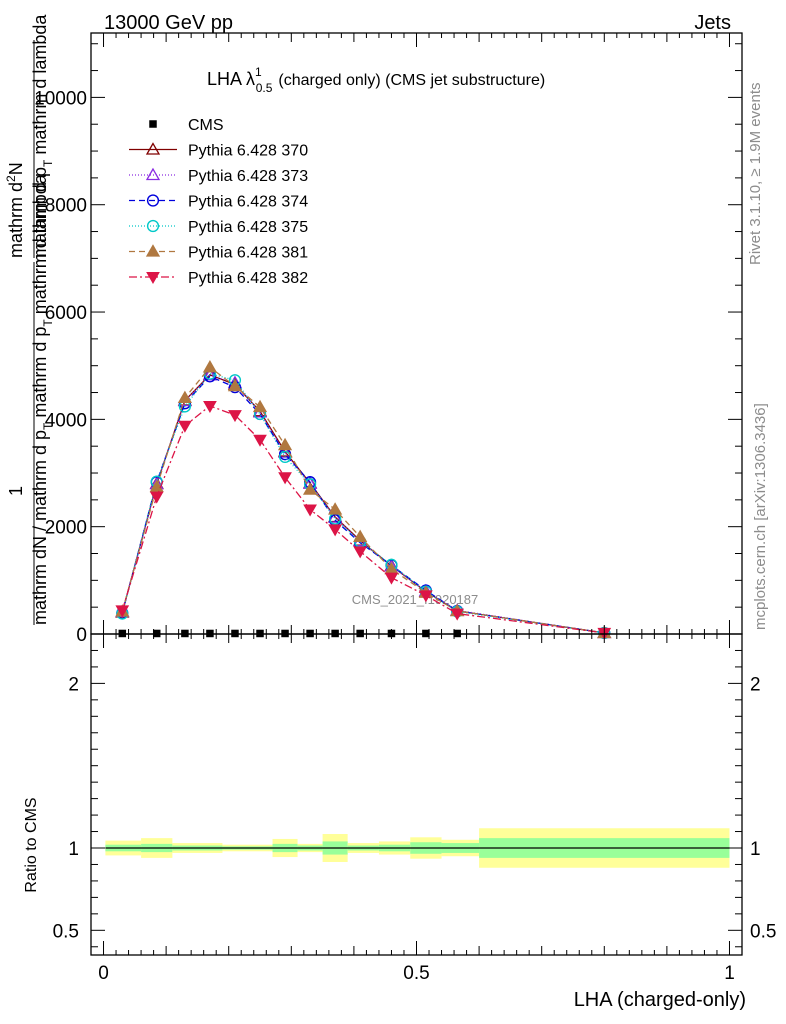 The height and width of the screenshot is (1024, 786). I want to click on legend-label-6: Pythia 6.428 382, so click(248, 278).